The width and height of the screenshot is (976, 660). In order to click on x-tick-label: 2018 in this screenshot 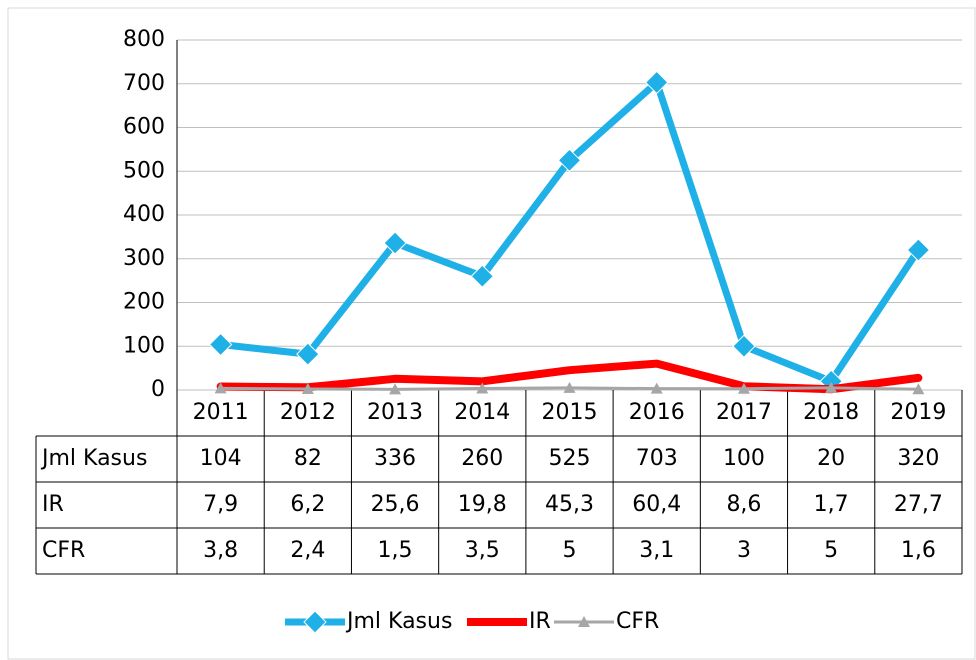, I will do `click(831, 412)`.